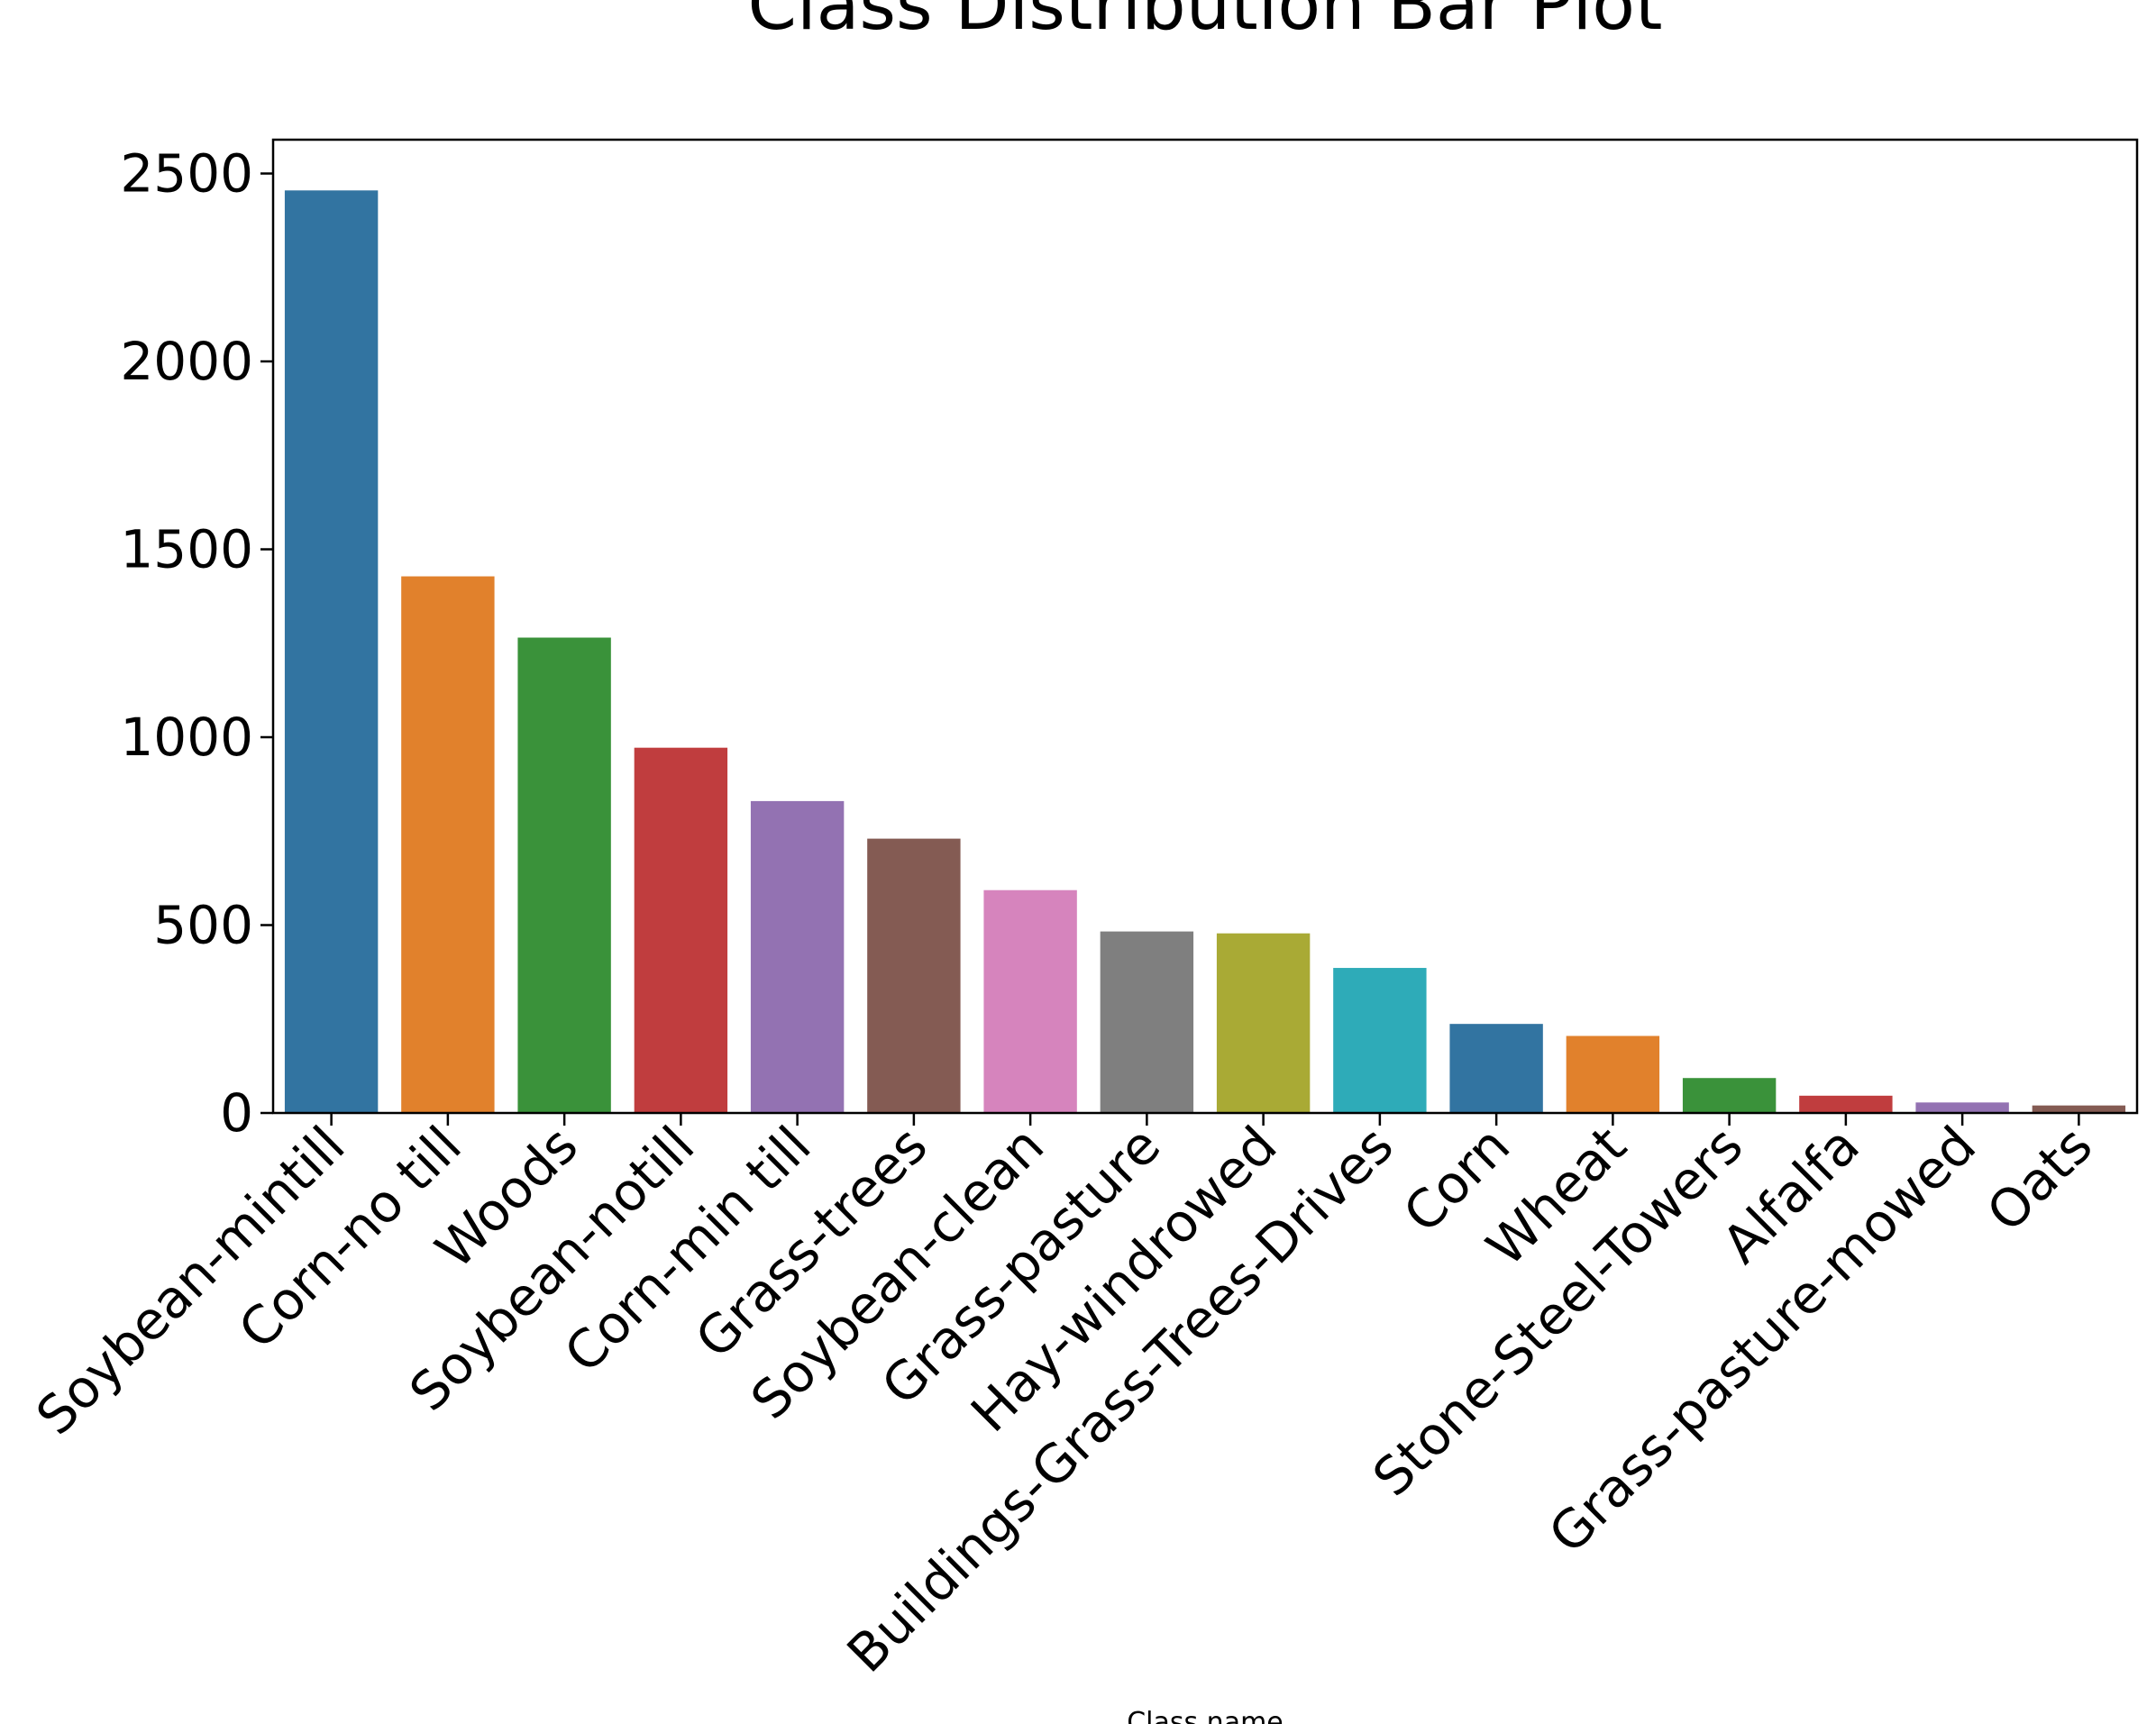 This screenshot has width=2156, height=1724. What do you see at coordinates (186, 174) in the screenshot?
I see `y-tick-label: 2500` at bounding box center [186, 174].